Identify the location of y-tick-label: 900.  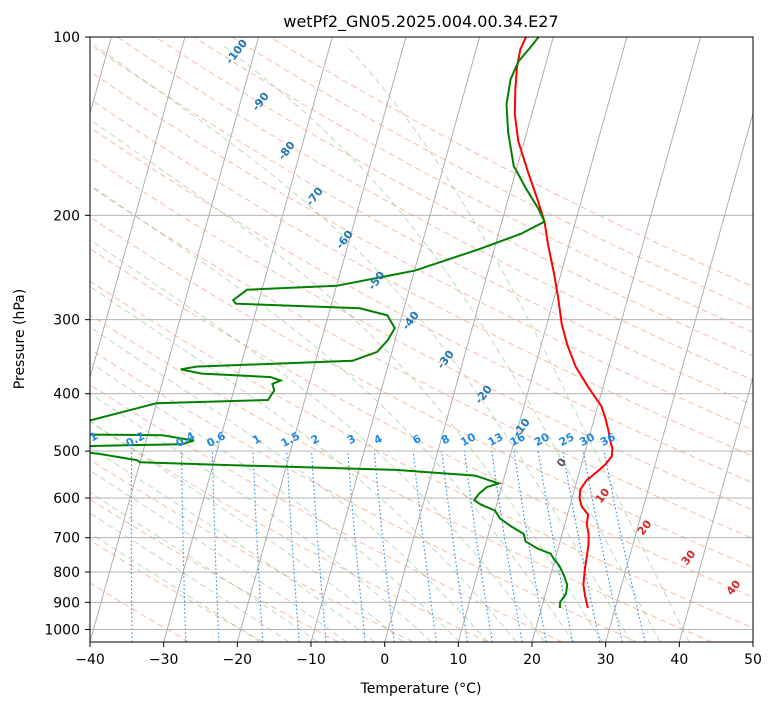
(66, 603).